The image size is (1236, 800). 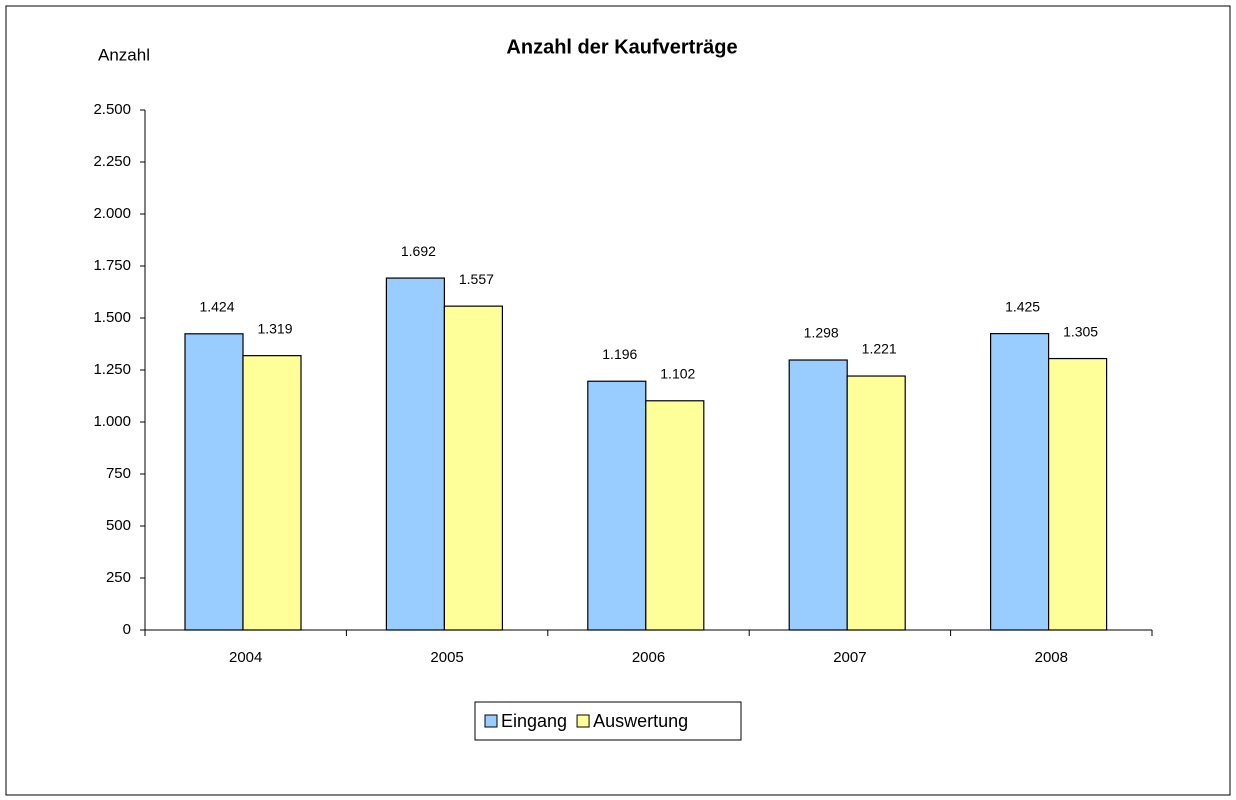 I want to click on value-label: 1.557, so click(x=476, y=279).